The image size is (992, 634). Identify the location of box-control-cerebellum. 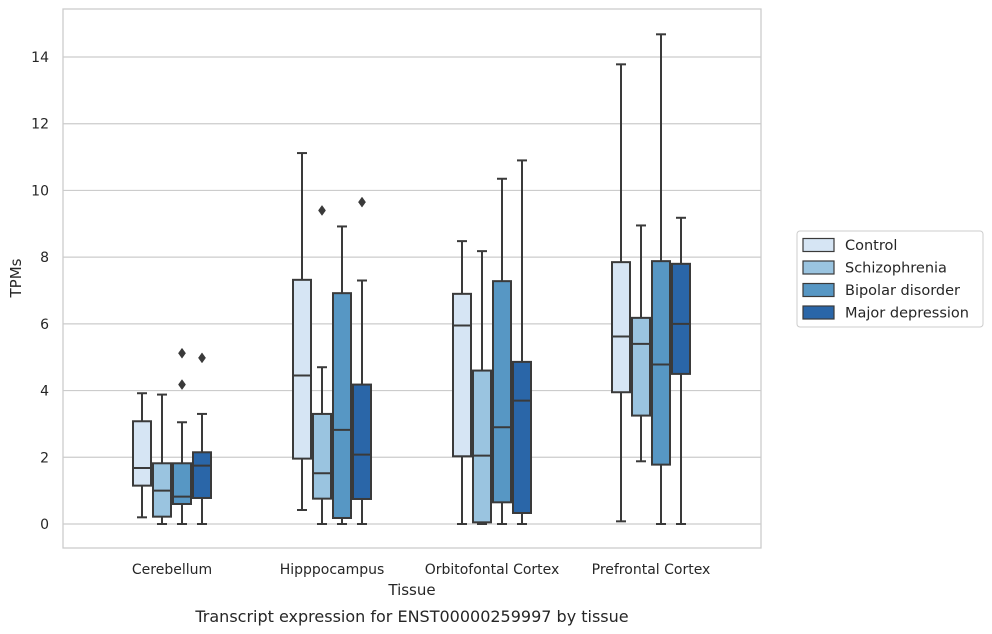
(142, 455).